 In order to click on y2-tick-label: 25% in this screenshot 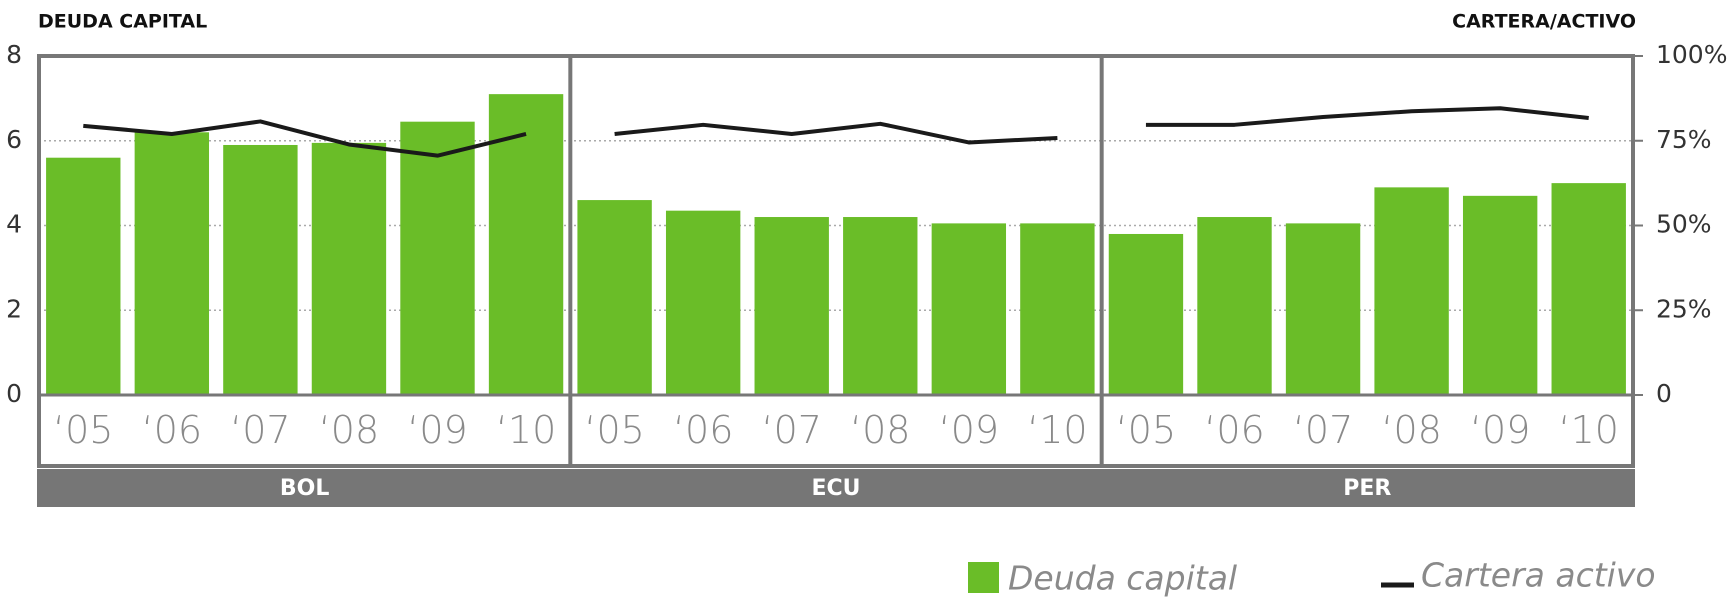, I will do `click(1684, 308)`.